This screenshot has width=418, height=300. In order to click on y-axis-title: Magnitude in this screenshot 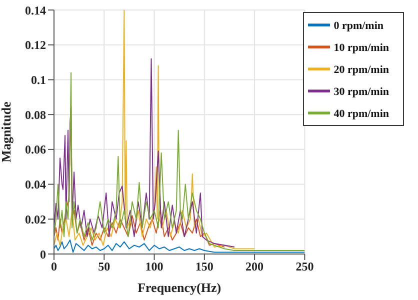, I will do `click(7, 131)`.